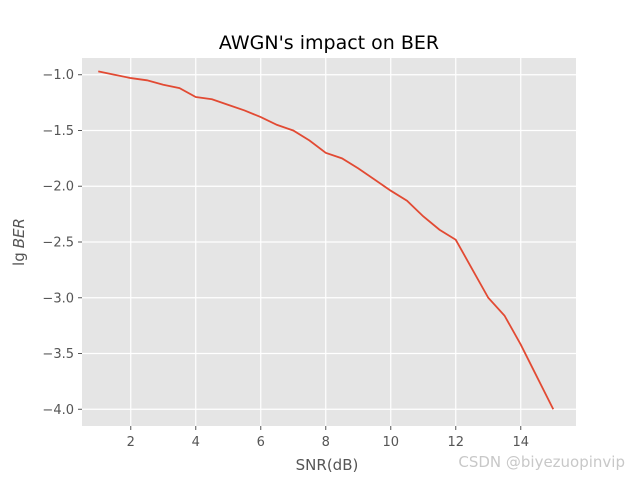  I want to click on x-tick-labels: 2 4 6 8 10 12 14, so click(328, 442).